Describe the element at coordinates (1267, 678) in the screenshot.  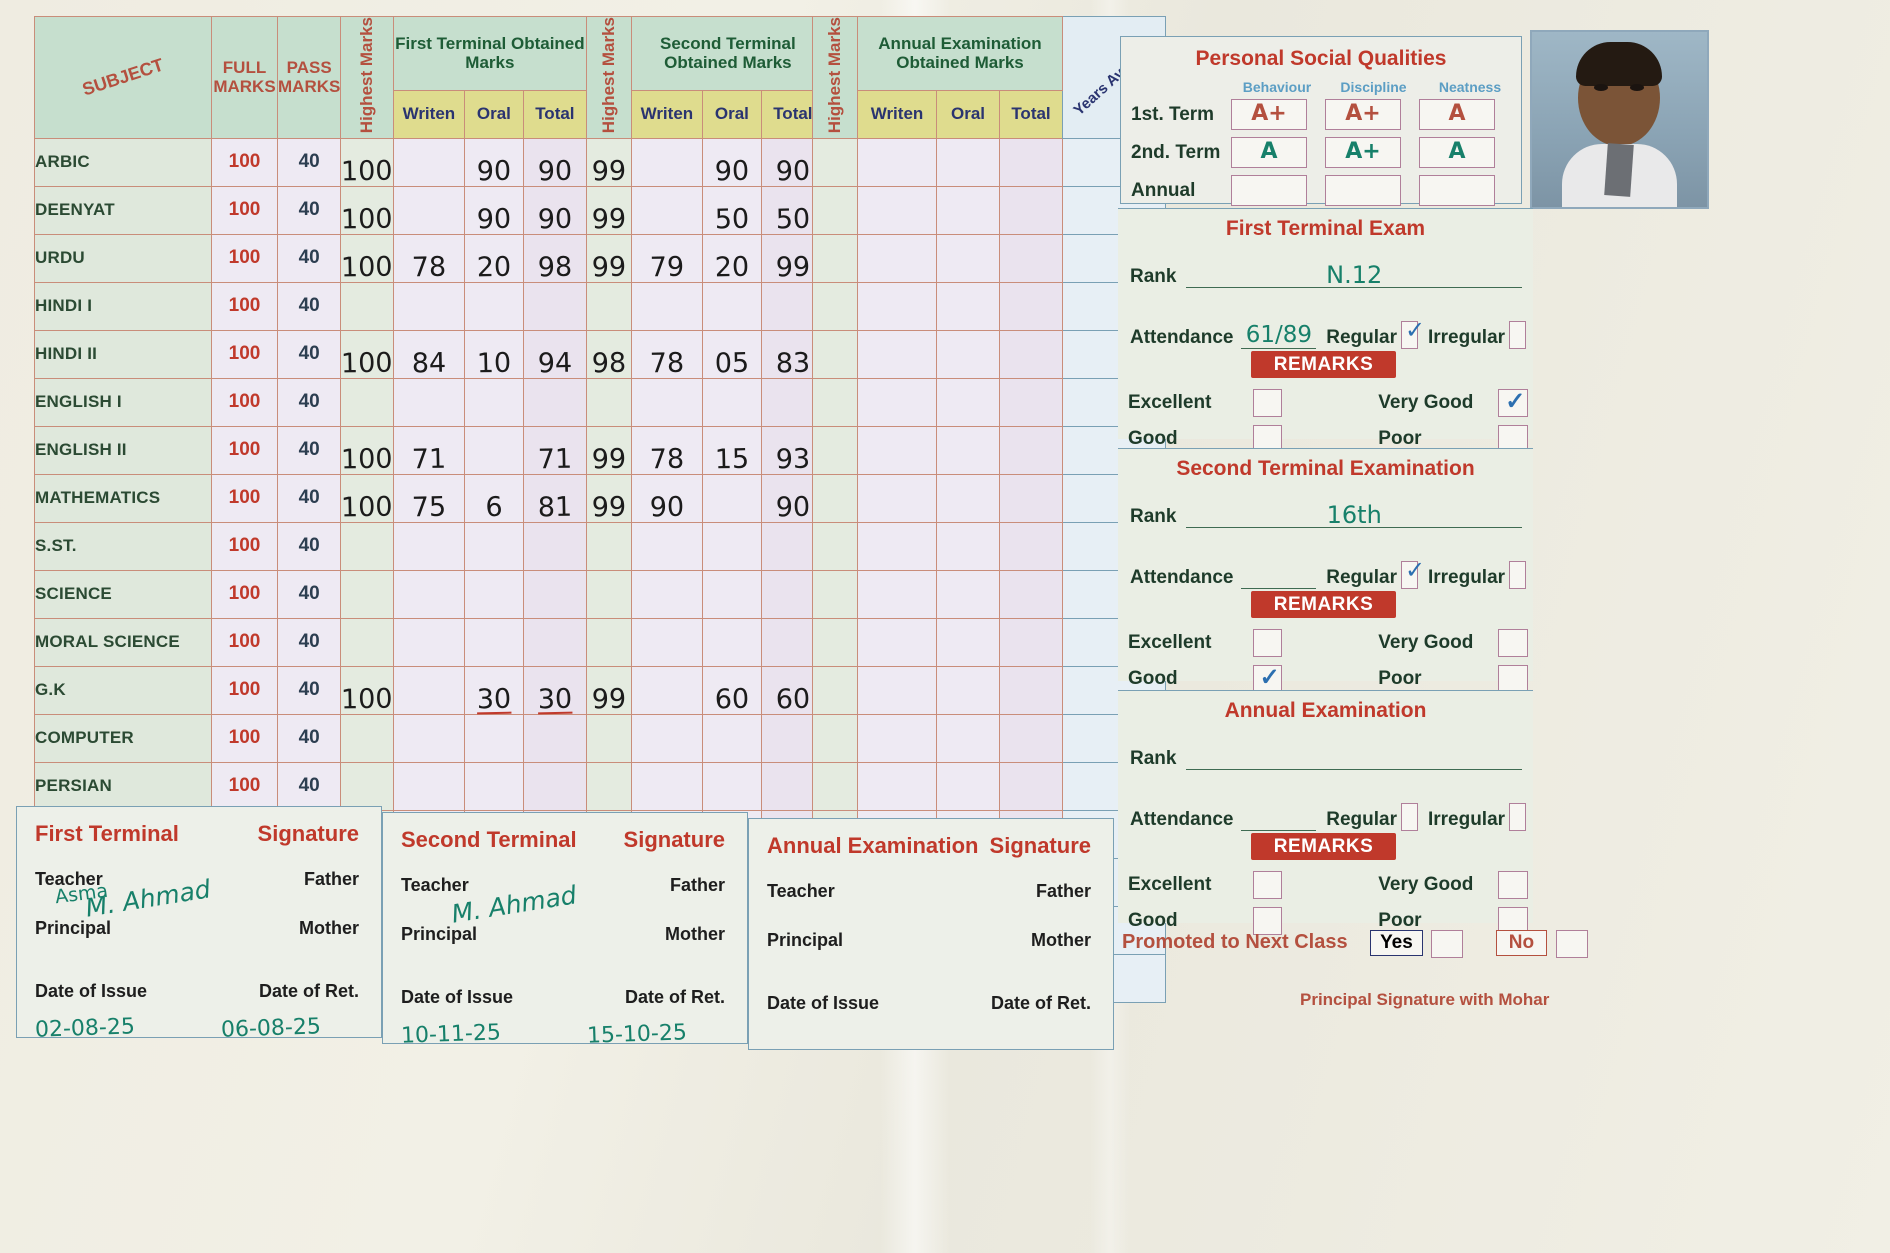
I see `option-good-checkbox: ✓` at that location.